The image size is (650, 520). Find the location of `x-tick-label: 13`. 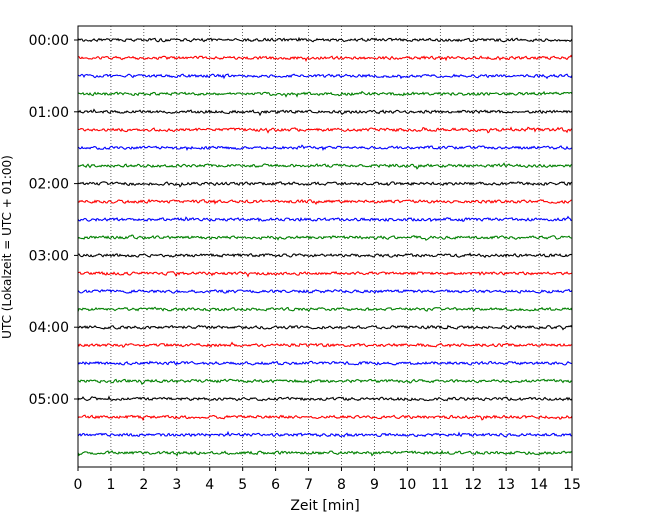

x-tick-label: 13 is located at coordinates (506, 485).